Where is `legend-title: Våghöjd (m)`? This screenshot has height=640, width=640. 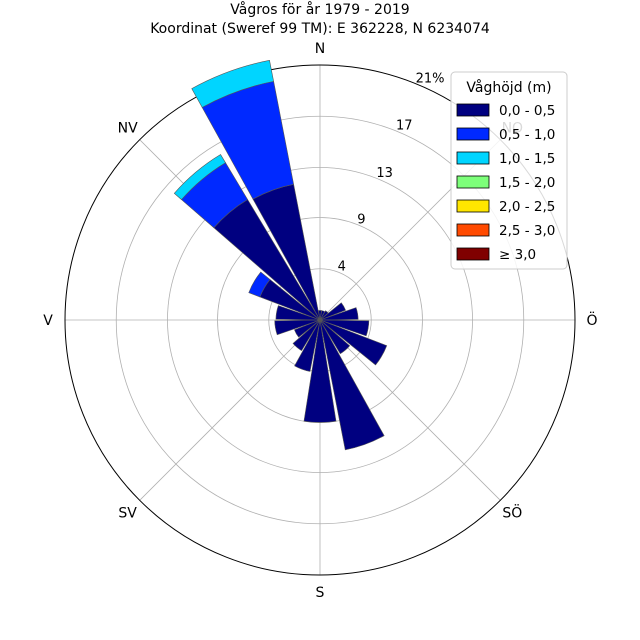
legend-title: Våghöjd (m) is located at coordinates (508, 87).